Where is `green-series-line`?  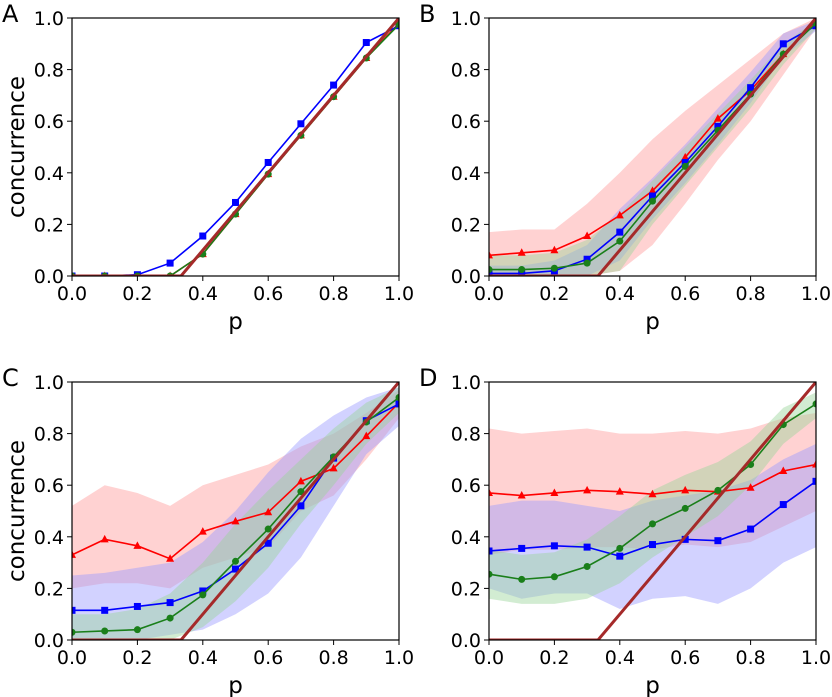 green-series-line is located at coordinates (235, 149).